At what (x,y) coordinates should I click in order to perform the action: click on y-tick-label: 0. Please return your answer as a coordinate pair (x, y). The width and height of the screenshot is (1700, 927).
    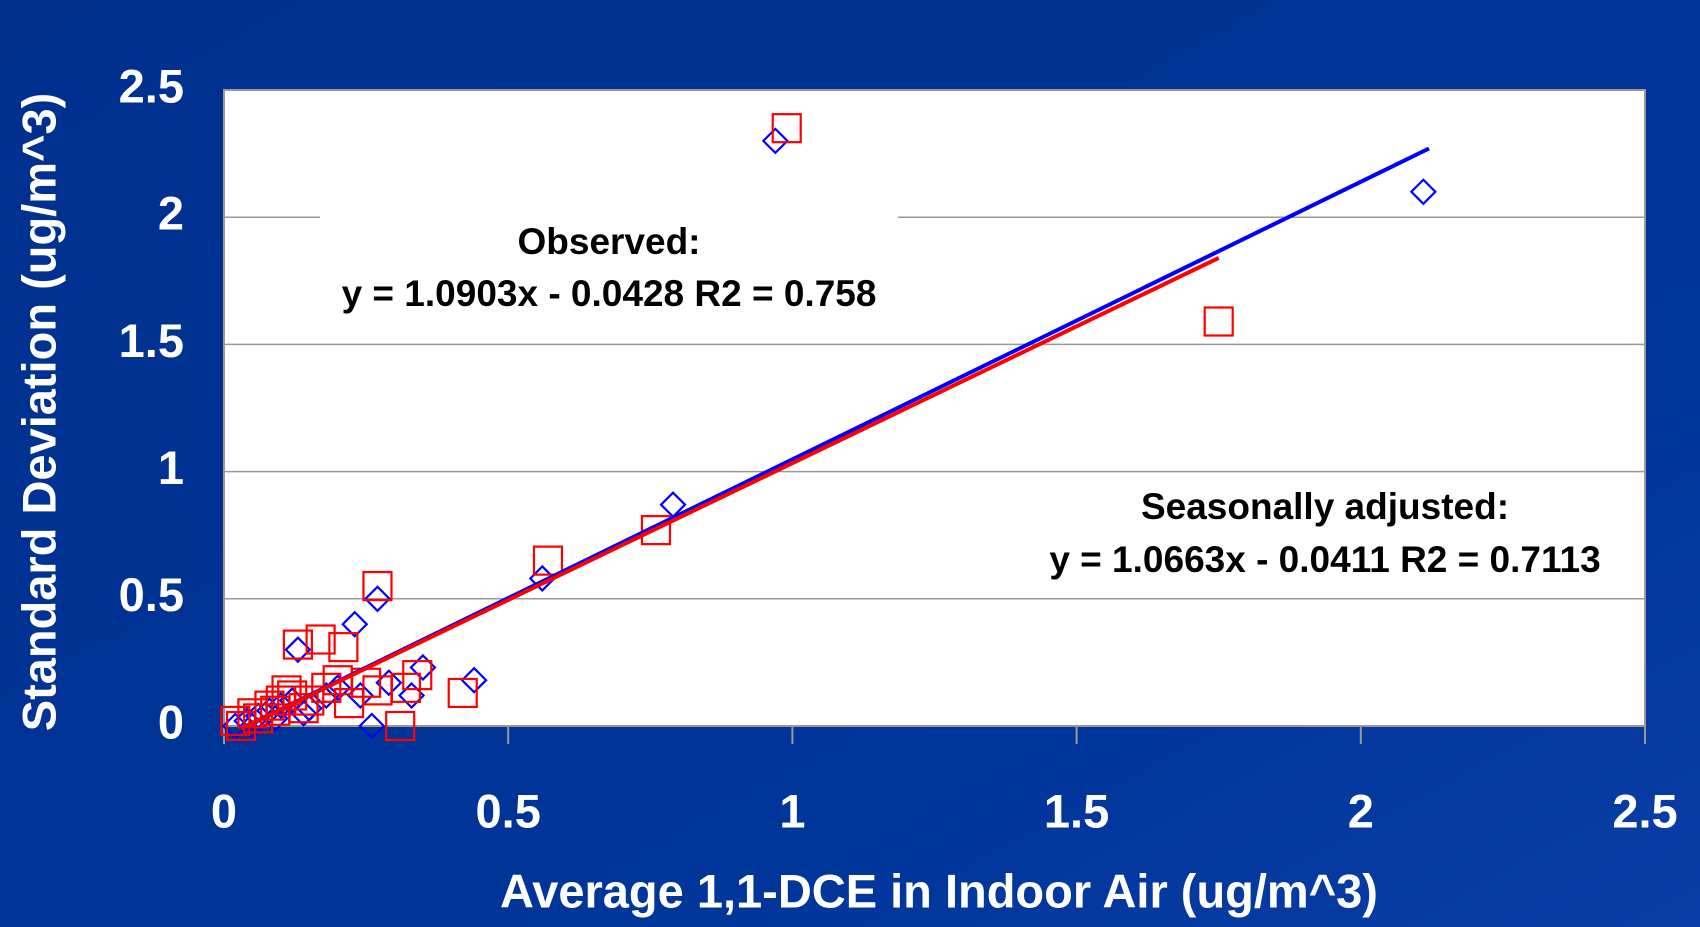
    Looking at the image, I should click on (171, 721).